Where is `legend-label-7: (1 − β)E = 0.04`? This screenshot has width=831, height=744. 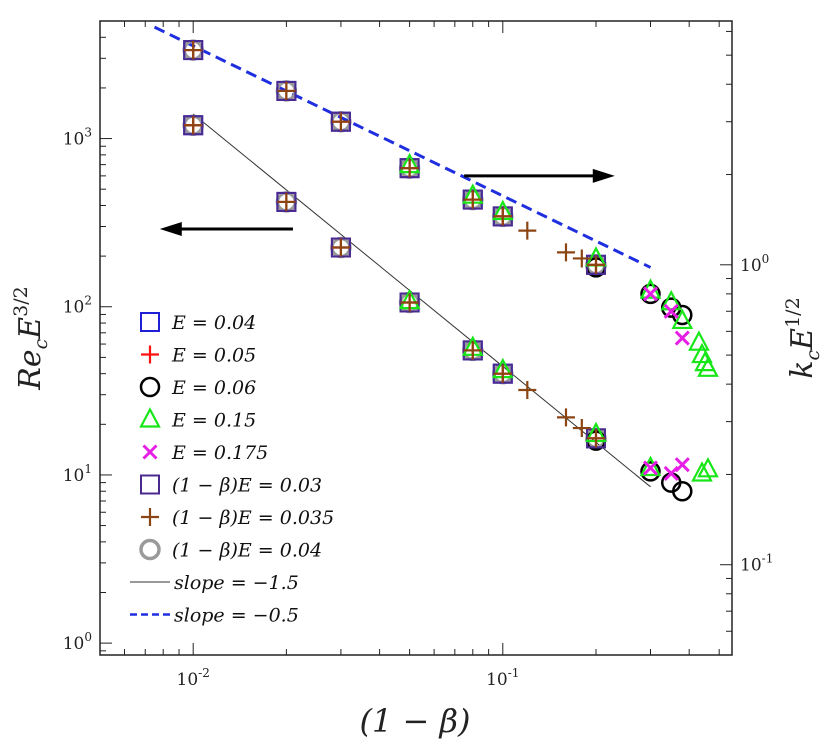 legend-label-7: (1 − β)E = 0.04 is located at coordinates (247, 551).